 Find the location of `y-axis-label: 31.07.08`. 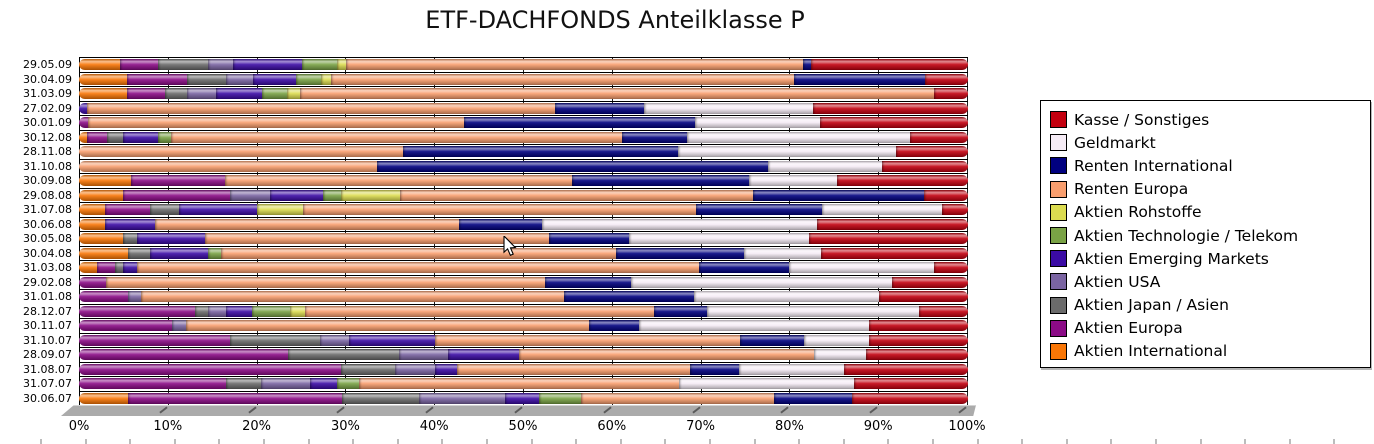

y-axis-label: 31.07.08 is located at coordinates (47, 210).